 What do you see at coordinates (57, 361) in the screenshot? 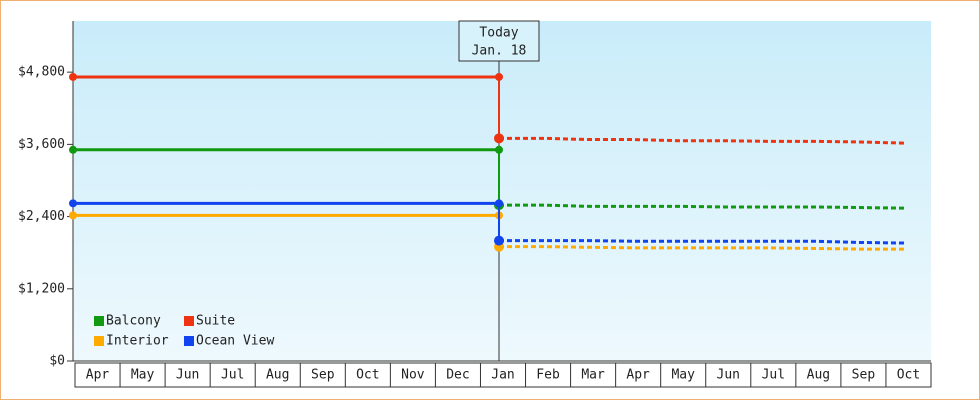
I see `y-tick-label: $0` at bounding box center [57, 361].